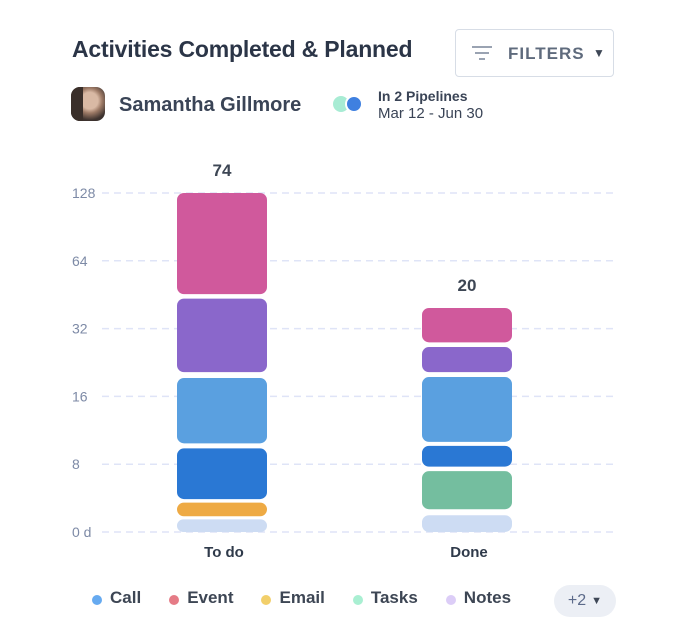  I want to click on legend-item-notes: Notes, so click(478, 598).